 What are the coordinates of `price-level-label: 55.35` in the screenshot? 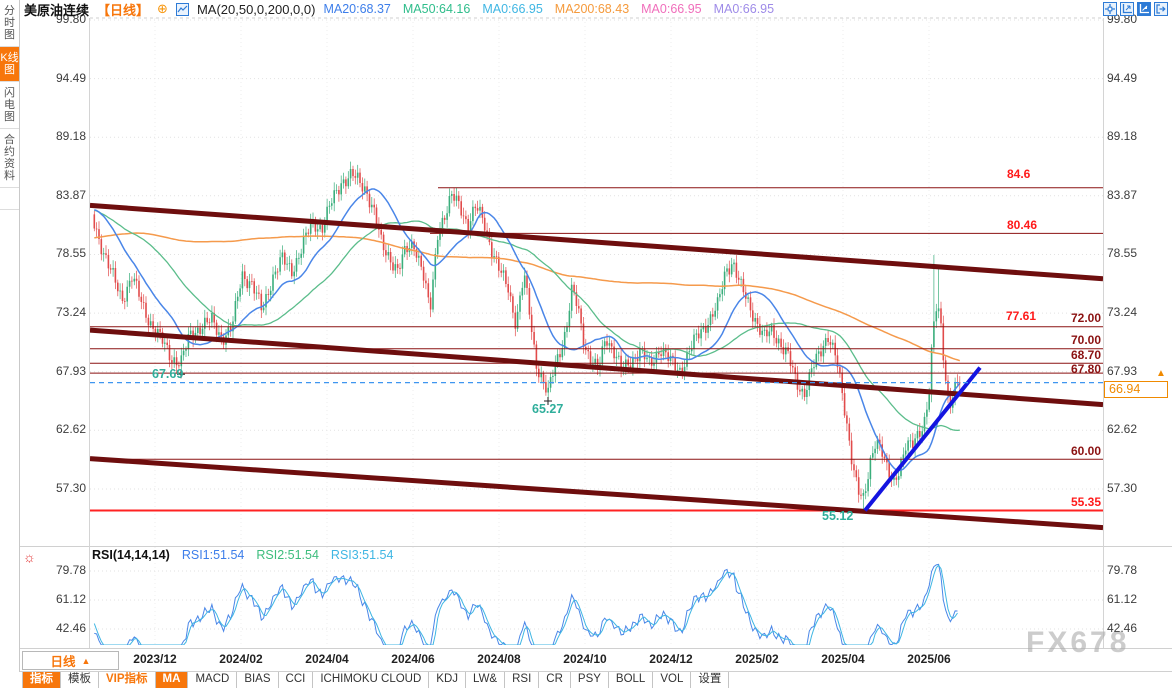 It's located at (1085, 502).